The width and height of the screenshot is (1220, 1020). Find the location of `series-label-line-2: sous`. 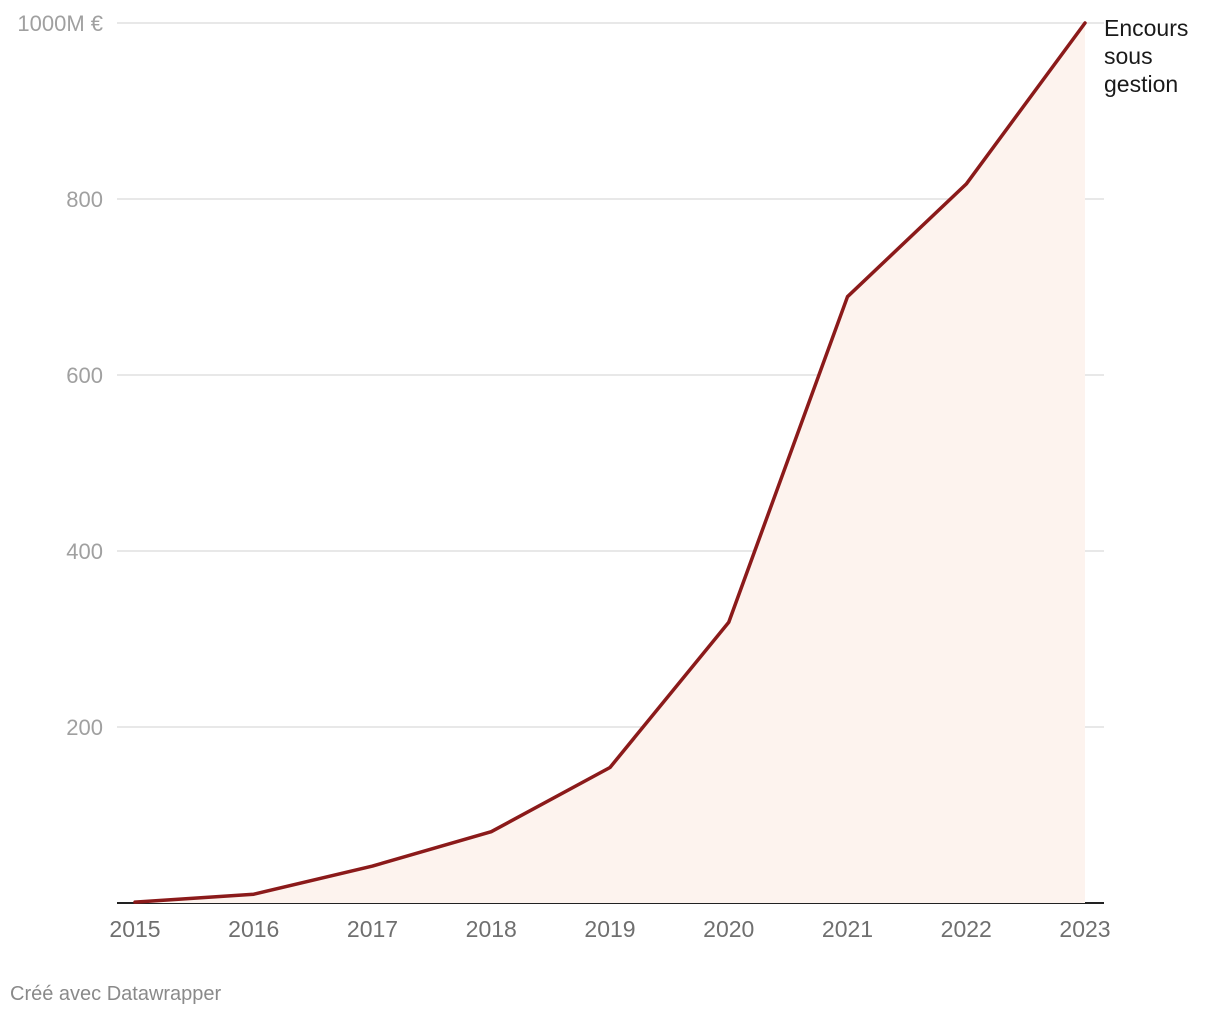

series-label-line-2: sous is located at coordinates (1128, 56).